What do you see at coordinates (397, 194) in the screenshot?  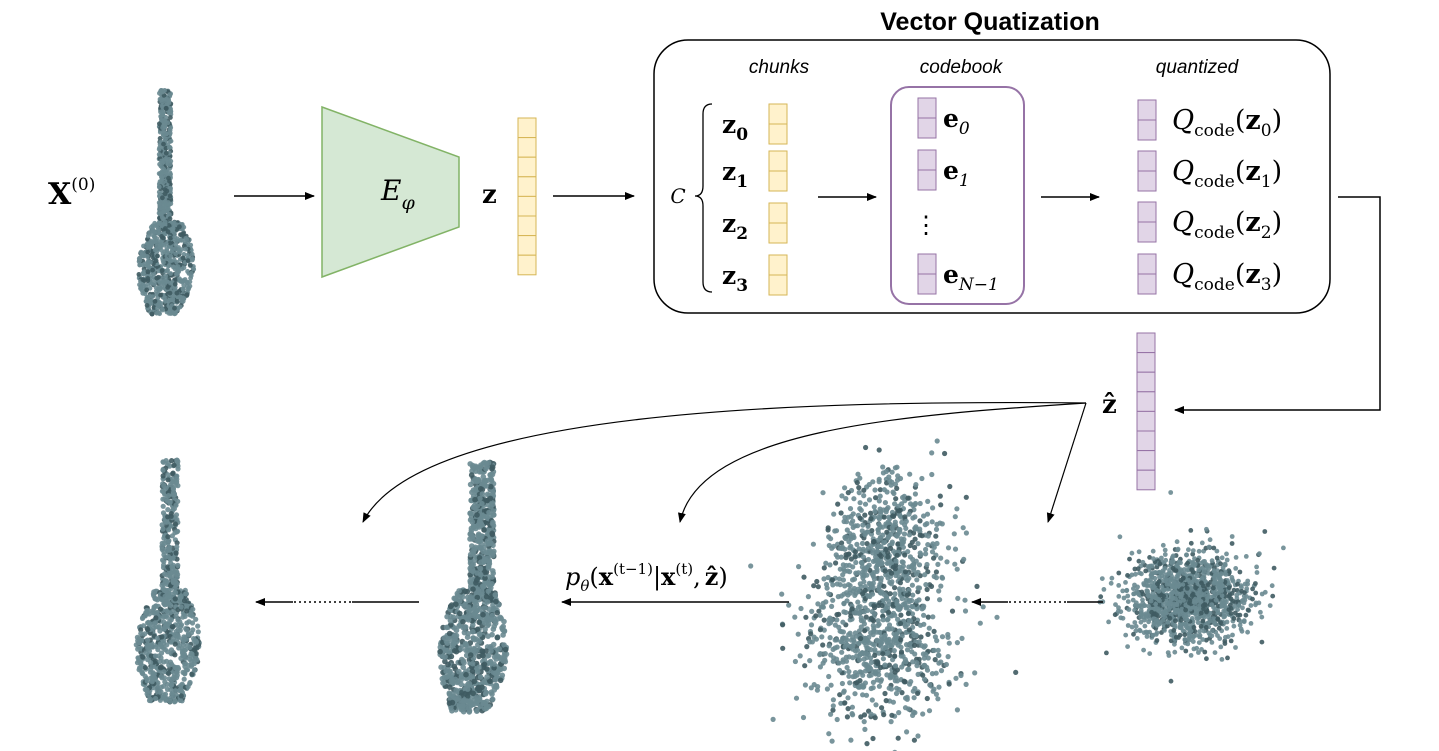 I see `encoder-label: Eφ` at bounding box center [397, 194].